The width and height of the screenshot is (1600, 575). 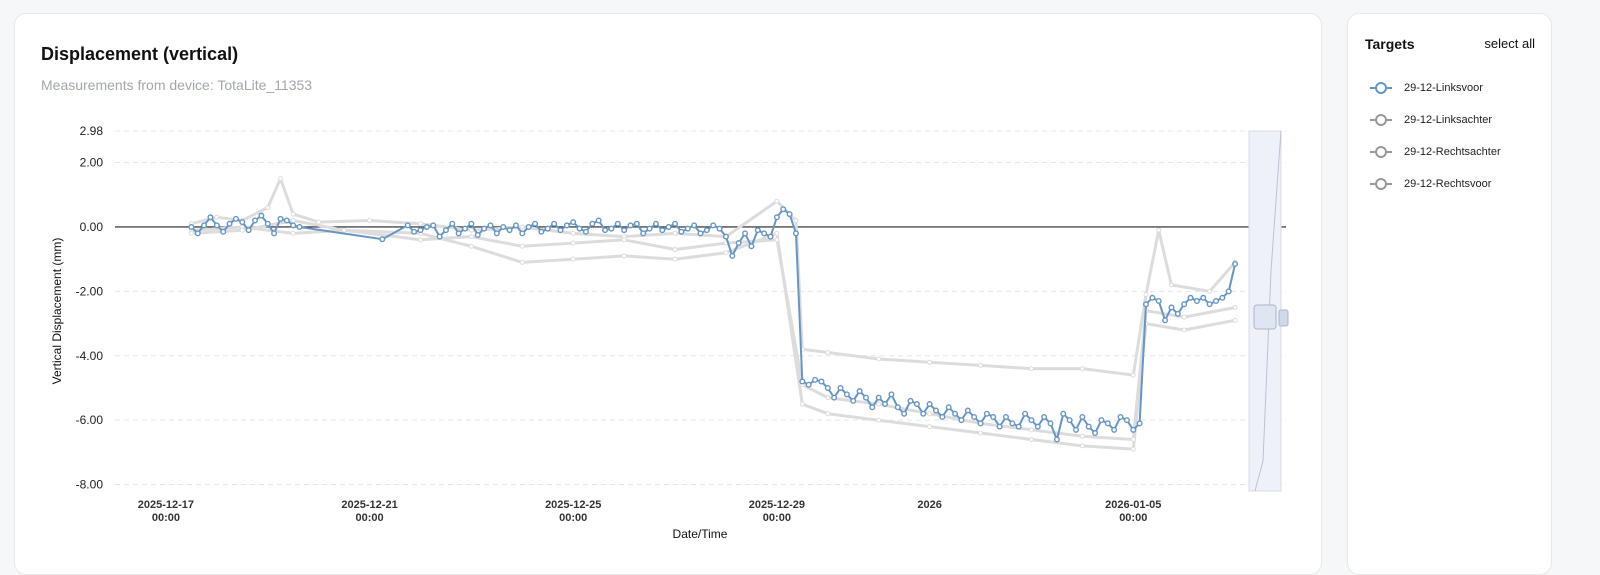 What do you see at coordinates (1460, 88) in the screenshot?
I see `target-item: 29-12-Linksvoor` at bounding box center [1460, 88].